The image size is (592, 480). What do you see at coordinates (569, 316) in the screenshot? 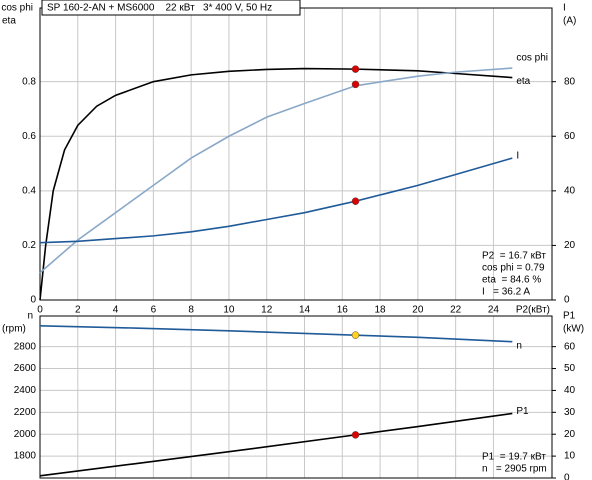
I see `y2-axis-label: P1` at bounding box center [569, 316].